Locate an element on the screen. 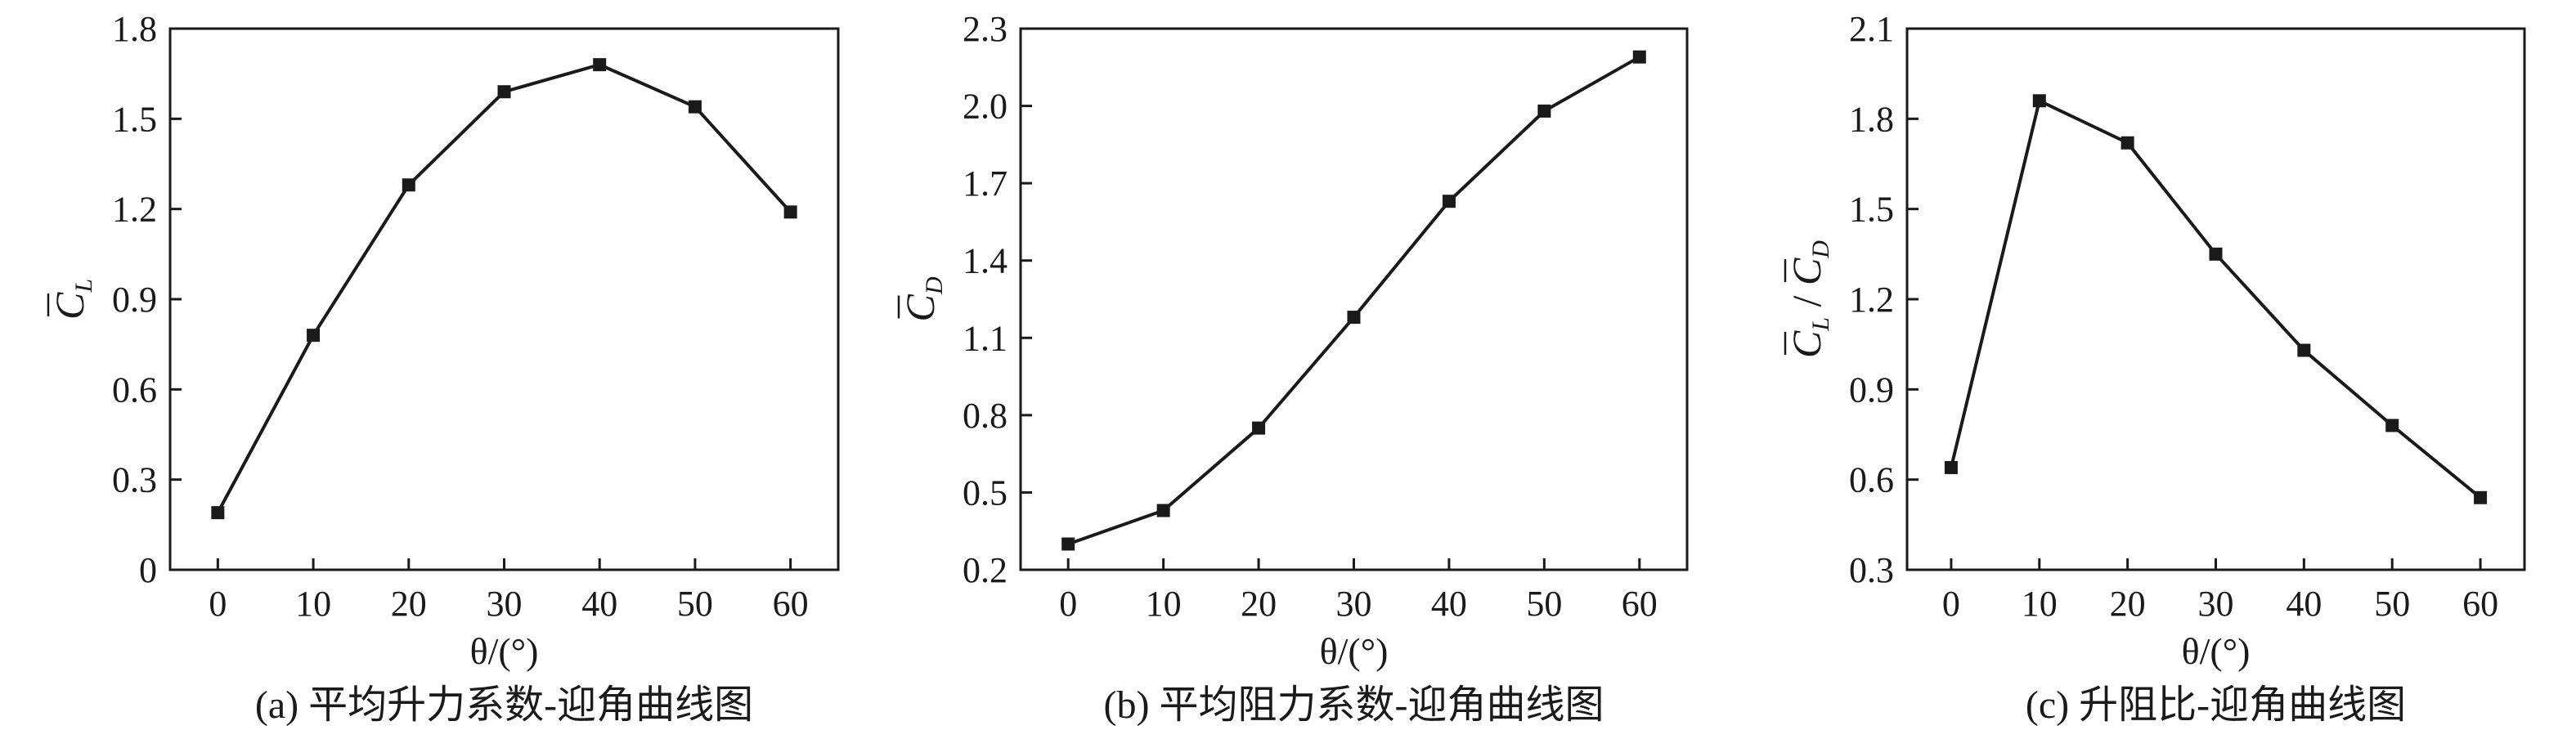 This screenshot has width=2576, height=748. y-tick-label: 1.1 is located at coordinates (986, 338).